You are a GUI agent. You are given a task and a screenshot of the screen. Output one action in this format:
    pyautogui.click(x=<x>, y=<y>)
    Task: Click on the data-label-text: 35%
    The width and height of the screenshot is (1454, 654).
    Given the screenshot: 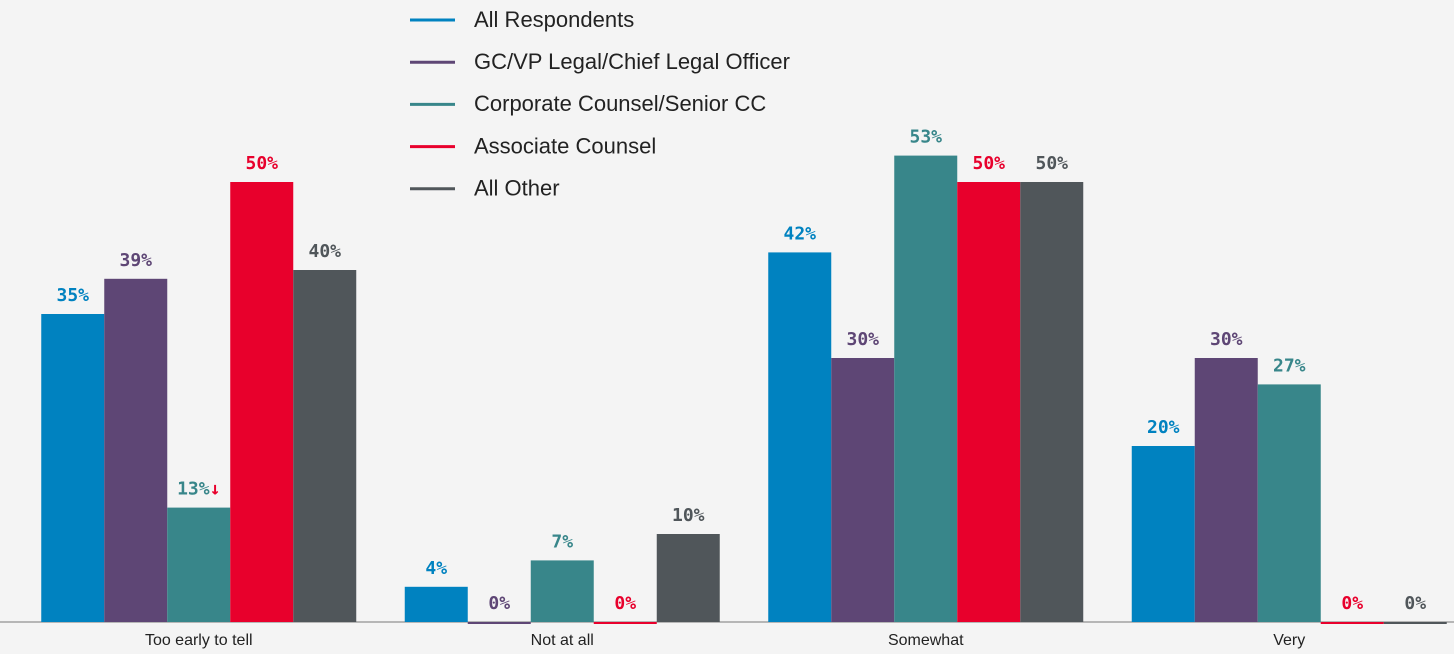 What is the action you would take?
    pyautogui.click(x=72, y=295)
    